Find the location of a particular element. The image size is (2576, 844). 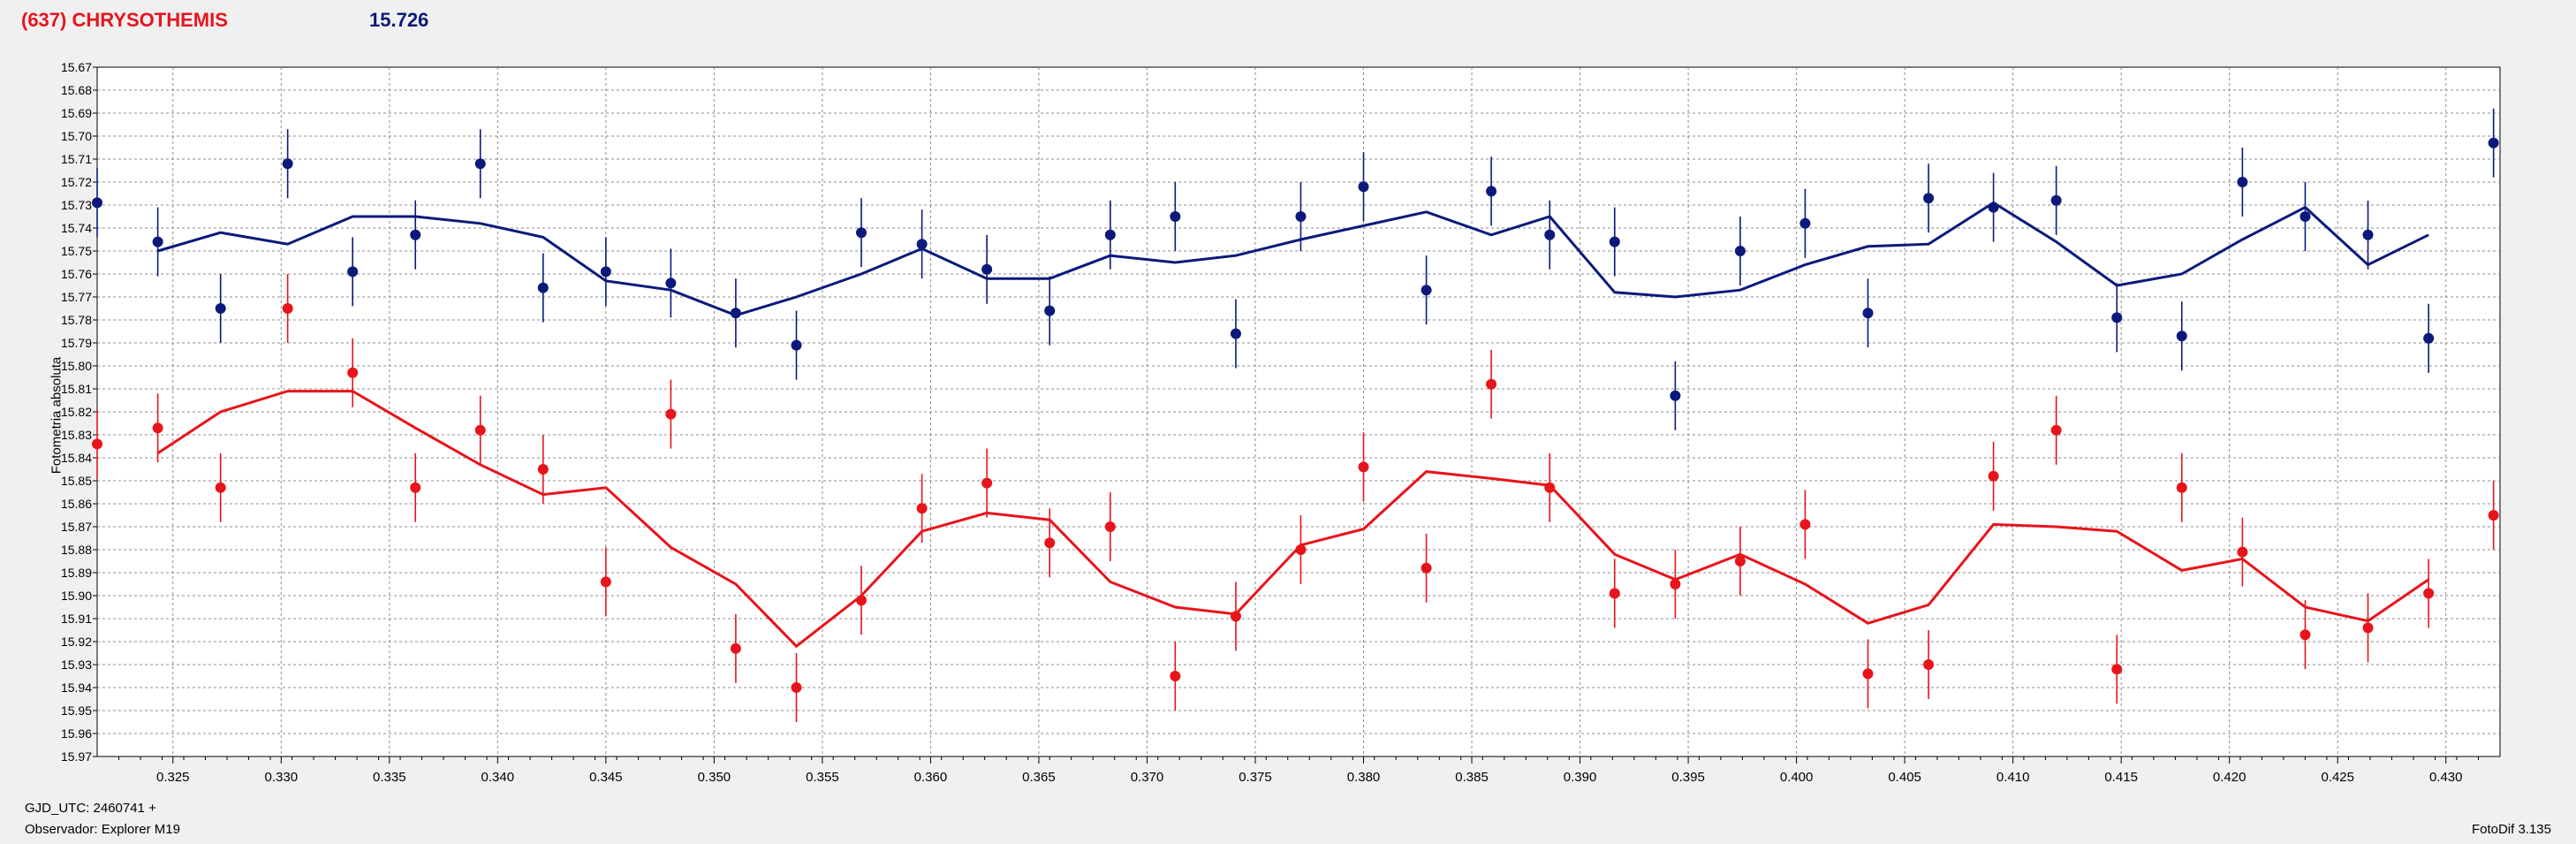

x-tick-label: 0.325 is located at coordinates (173, 777).